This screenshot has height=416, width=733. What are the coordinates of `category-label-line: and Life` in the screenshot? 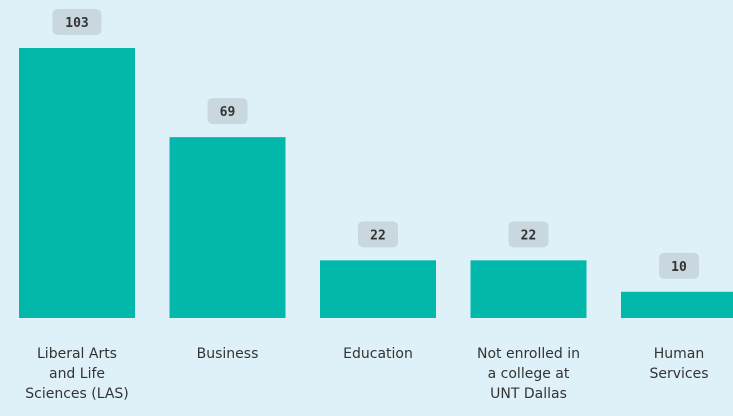 It's located at (77, 374).